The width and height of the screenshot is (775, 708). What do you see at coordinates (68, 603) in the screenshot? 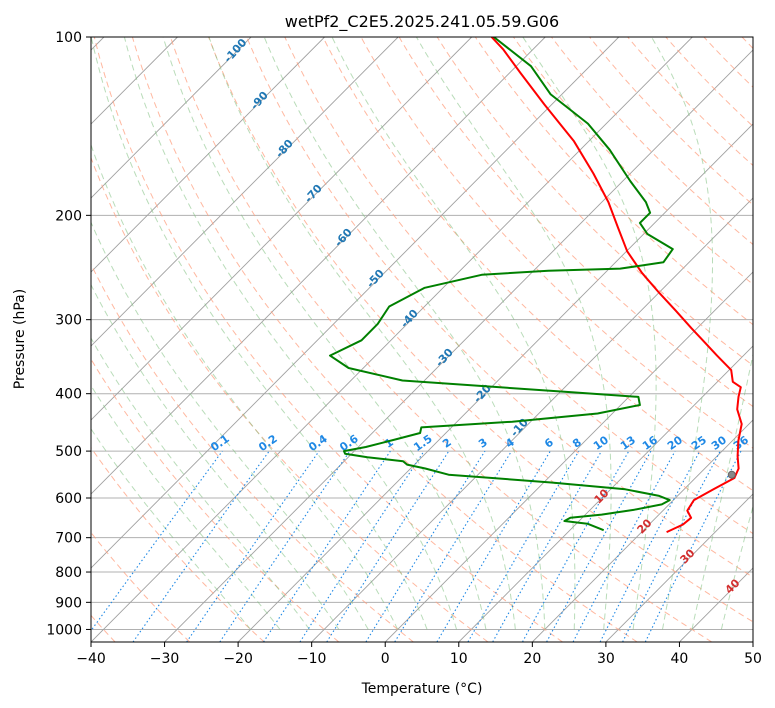
I see `y-tick-label: 900` at bounding box center [68, 603].